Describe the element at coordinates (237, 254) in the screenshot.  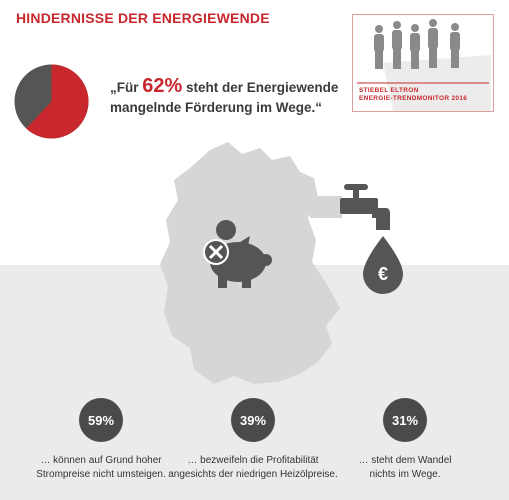
I see `piggy-bank-icon` at that location.